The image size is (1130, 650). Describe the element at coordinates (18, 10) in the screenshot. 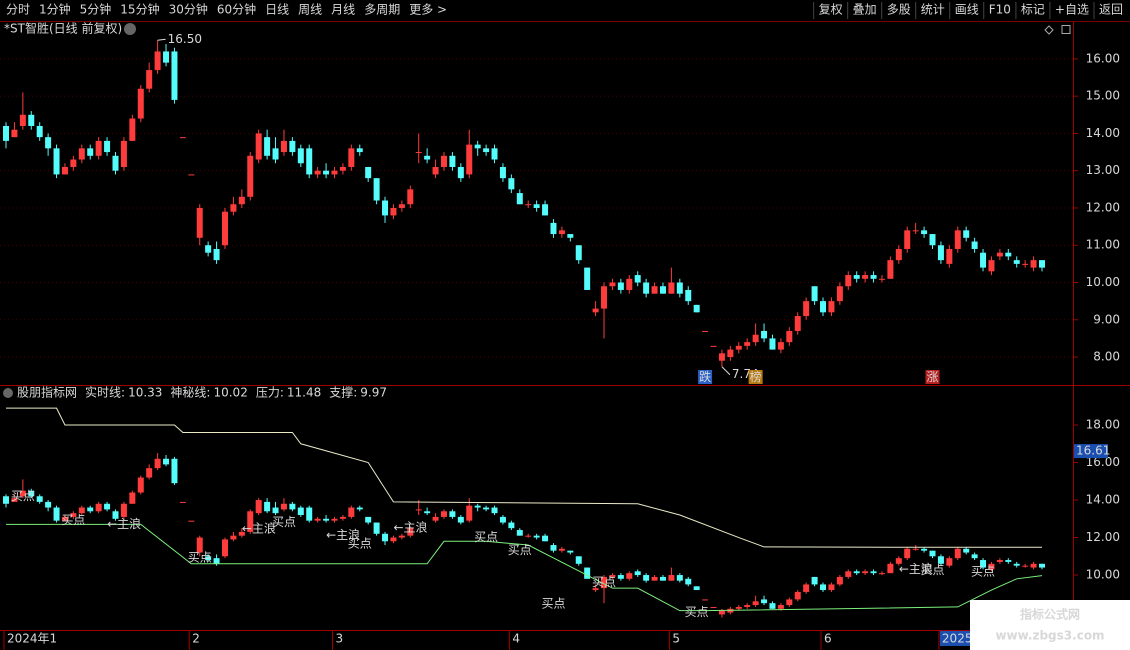

I see `toolbar-tab: 分时` at that location.